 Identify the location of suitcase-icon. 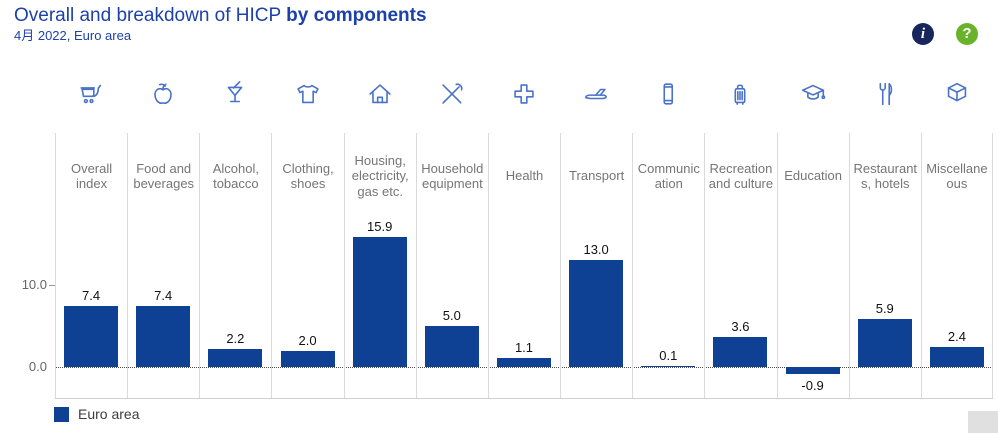
(740, 96).